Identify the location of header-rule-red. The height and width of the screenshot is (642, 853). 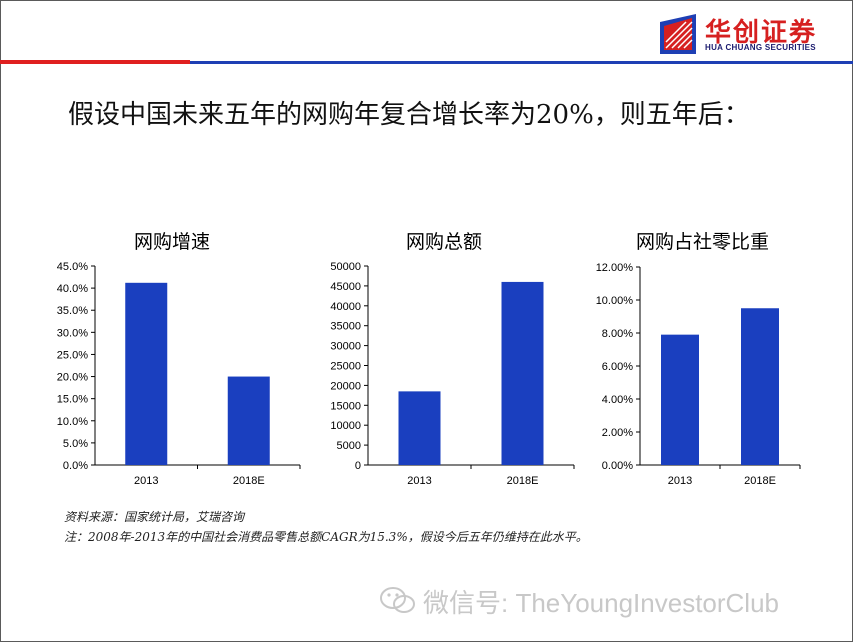
(95, 62).